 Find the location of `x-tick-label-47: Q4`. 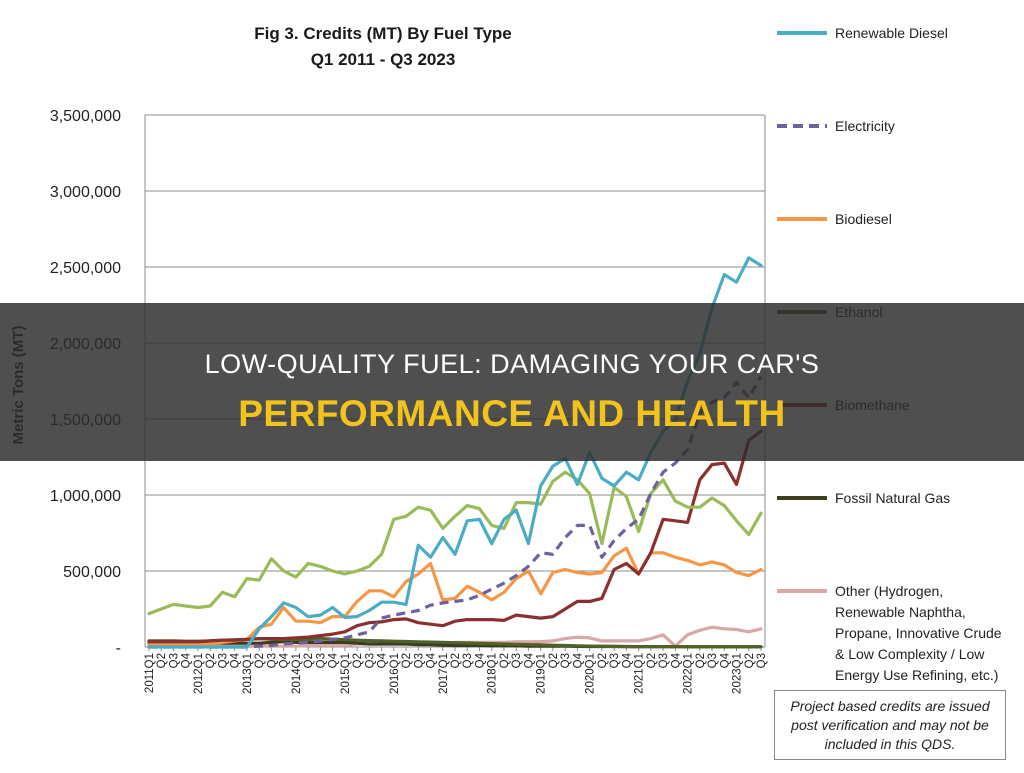

x-tick-label-47: Q4 is located at coordinates (725, 660).